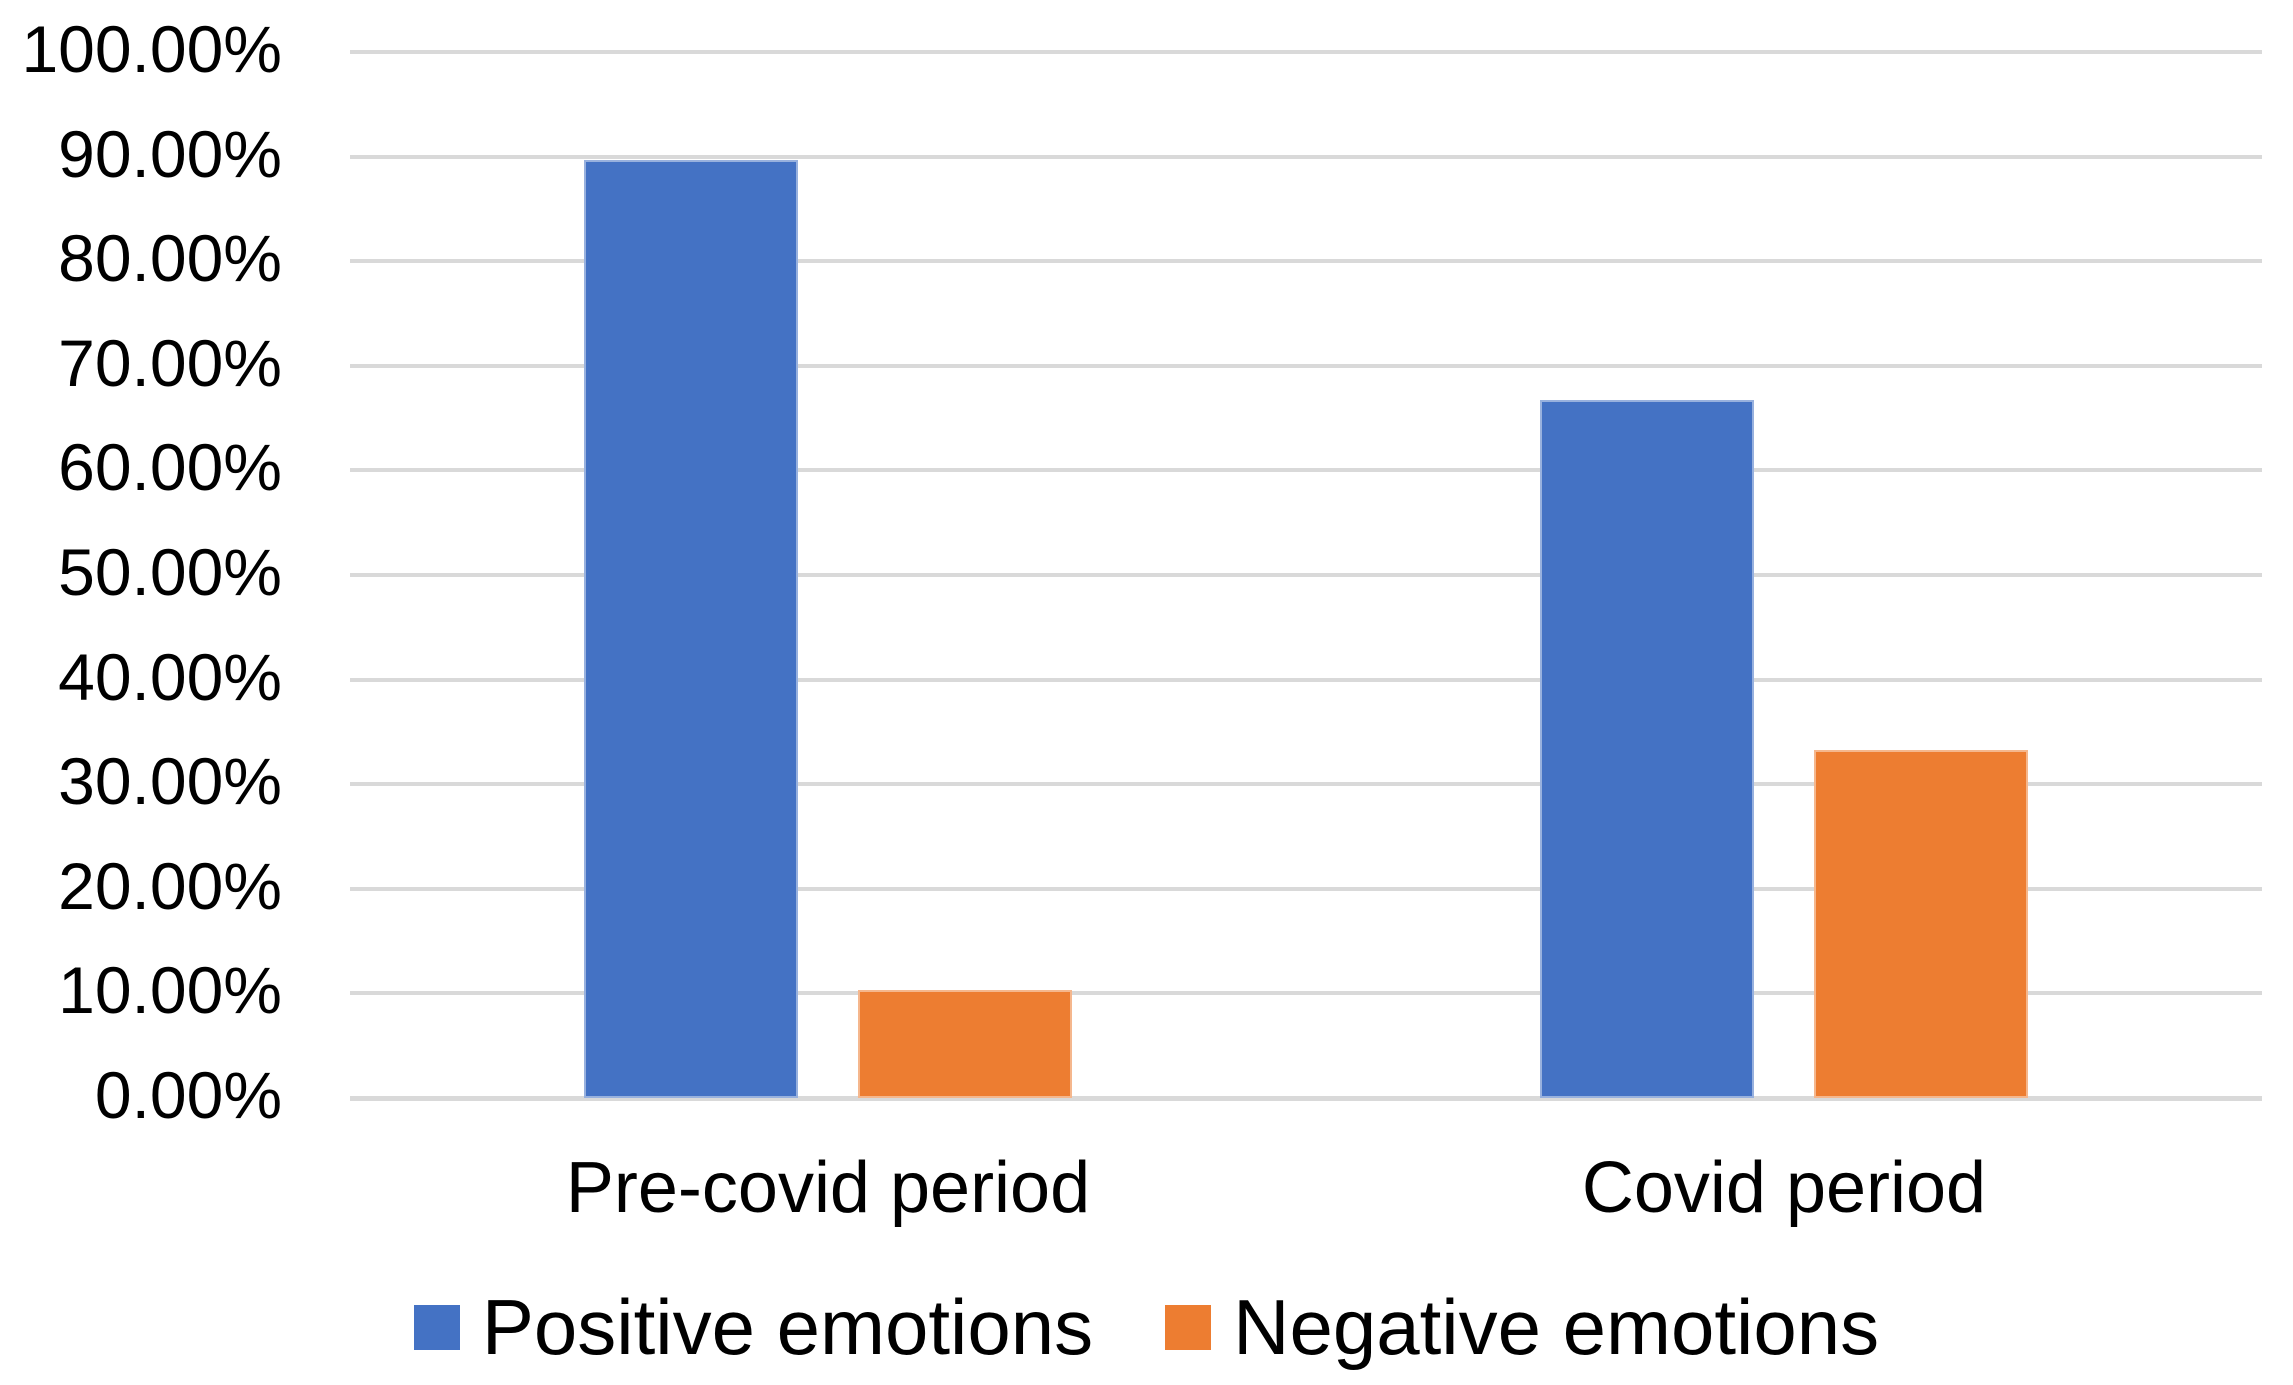 The height and width of the screenshot is (1385, 2293). Describe the element at coordinates (787, 1327) in the screenshot. I see `legend-label-positive-emotions: Positive emotions` at that location.